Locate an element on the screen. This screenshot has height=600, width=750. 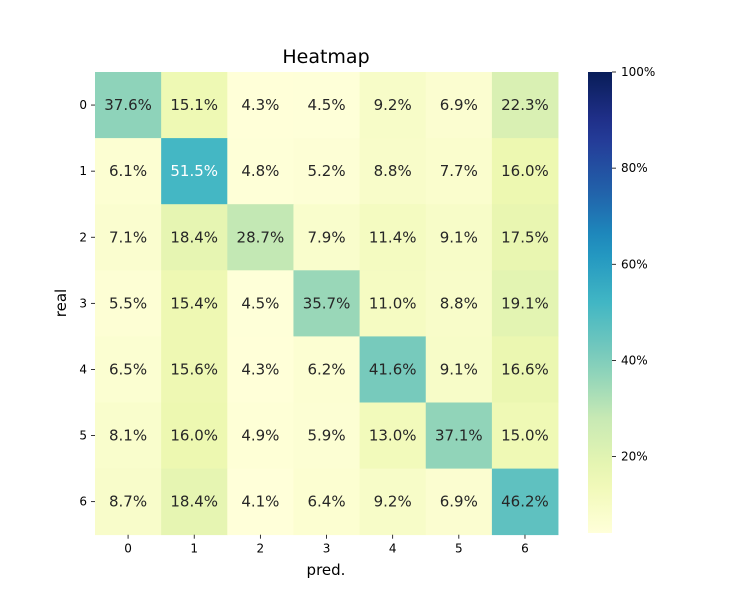
cell-label: 6.5% is located at coordinates (128, 369).